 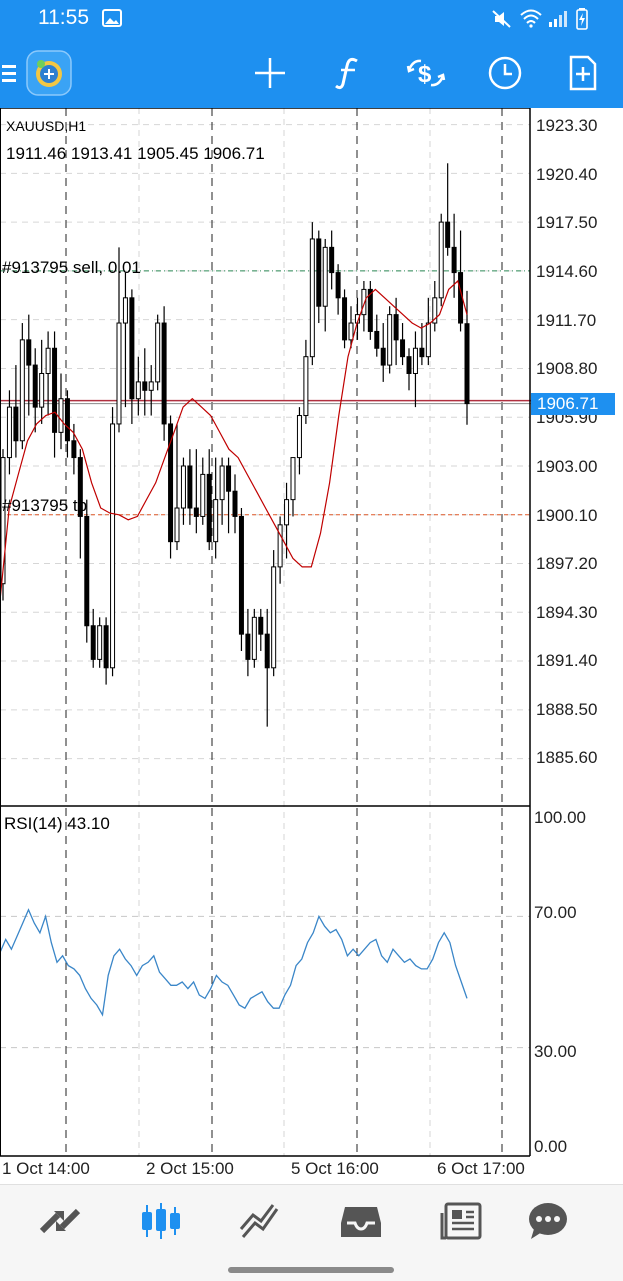 I want to click on price-tick: 1885.60, so click(x=567, y=757).